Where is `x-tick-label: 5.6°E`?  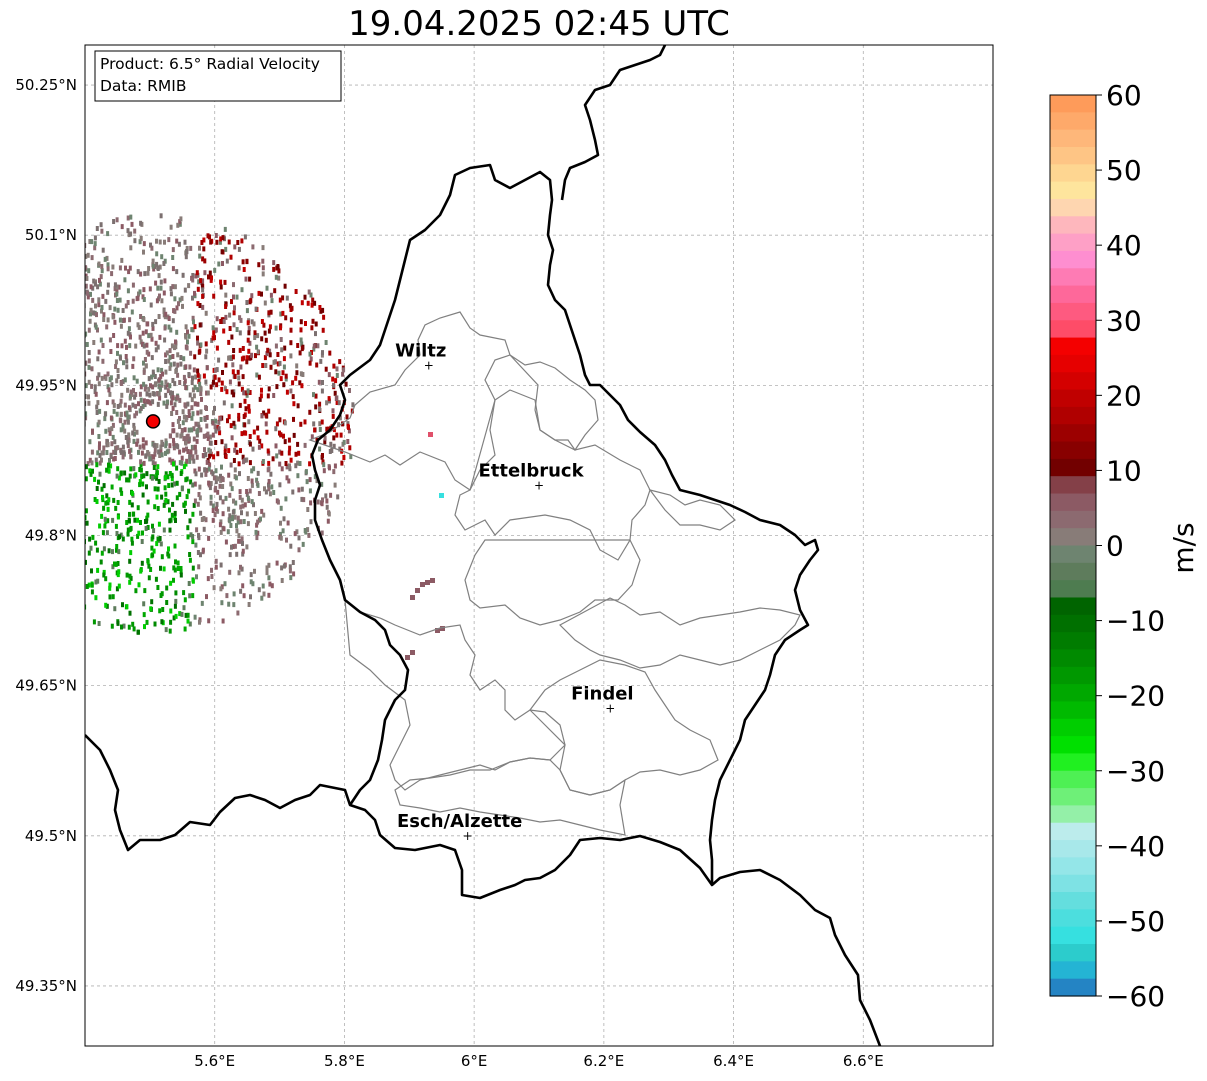 x-tick-label: 5.6°E is located at coordinates (214, 1061).